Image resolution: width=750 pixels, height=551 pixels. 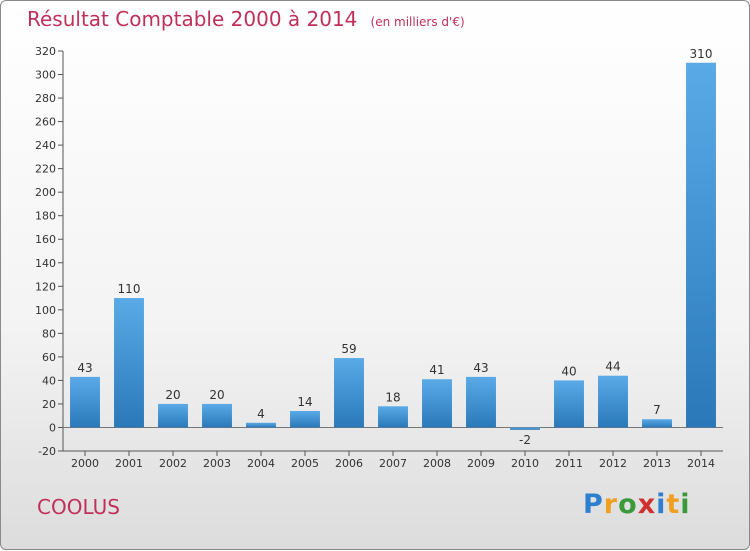 What do you see at coordinates (49, 404) in the screenshot?
I see `y-tick-label: 20` at bounding box center [49, 404].